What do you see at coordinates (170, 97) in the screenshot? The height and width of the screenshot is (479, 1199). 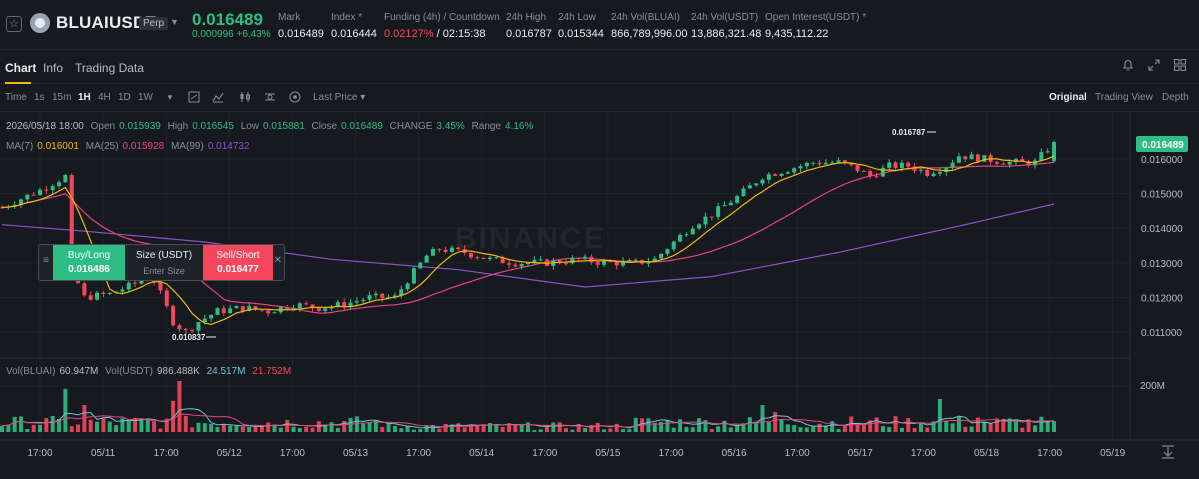 I see `interval-more-caret-icon: ▼` at bounding box center [170, 97].